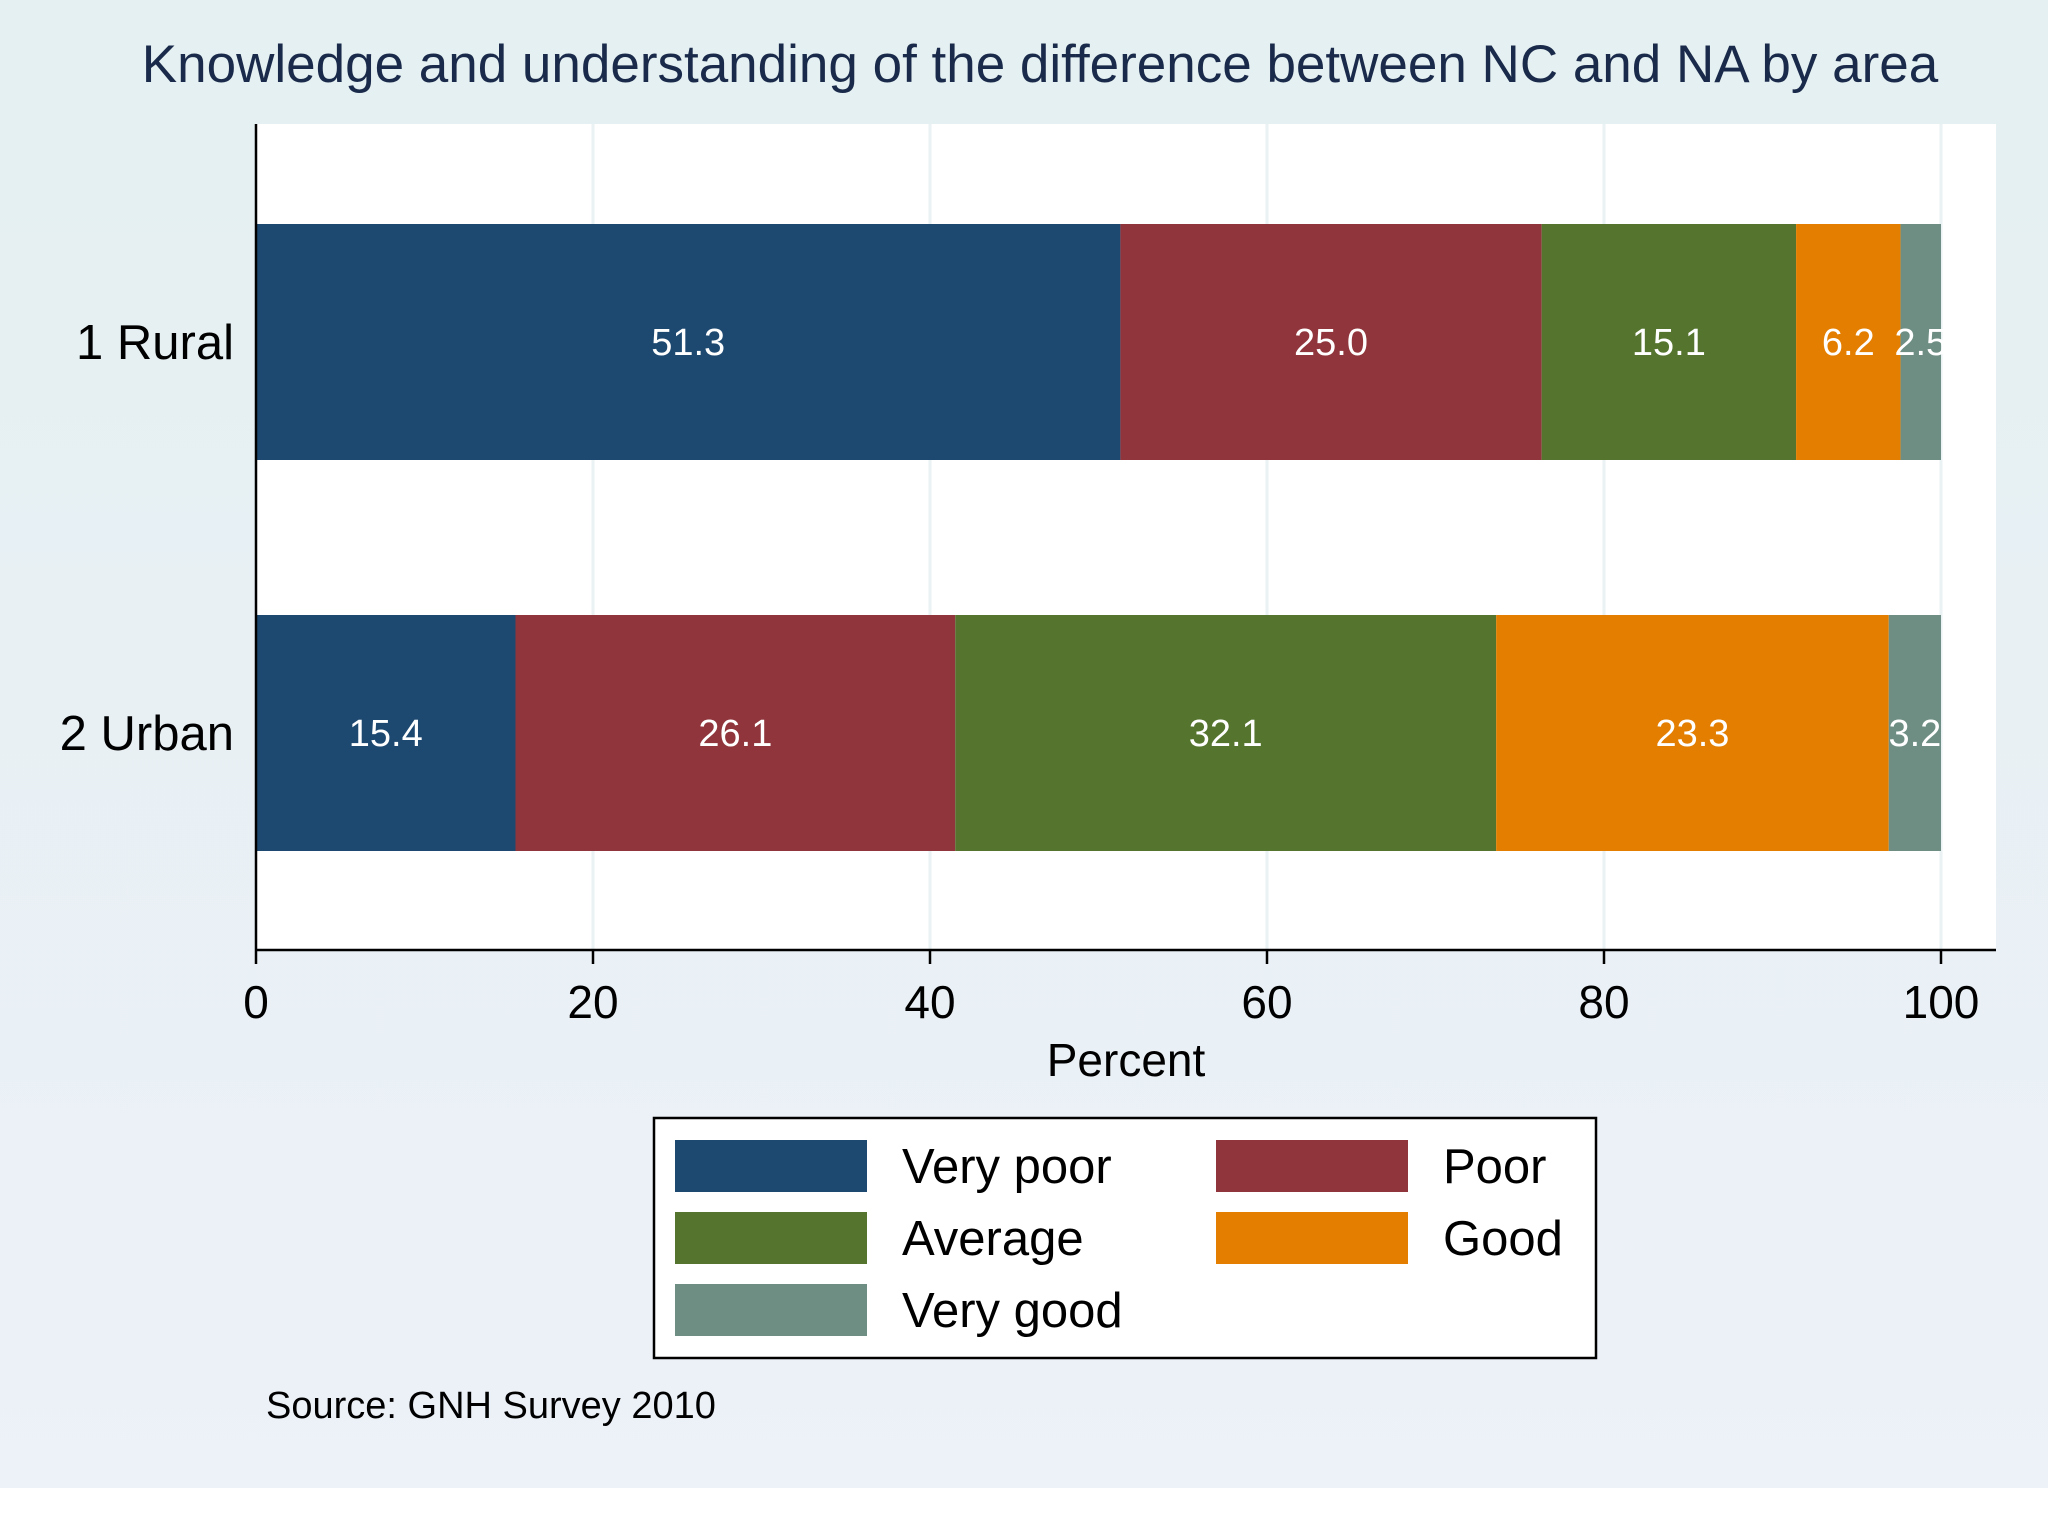 This screenshot has width=2048, height=1536. What do you see at coordinates (1495, 1167) in the screenshot?
I see `legend-label: Poor` at bounding box center [1495, 1167].